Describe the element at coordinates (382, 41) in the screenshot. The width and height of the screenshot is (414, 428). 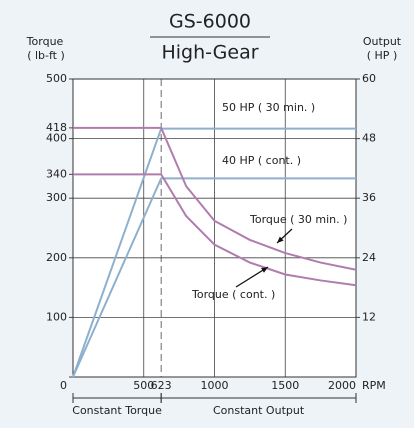
I see `y2-axis-label: Output` at that location.